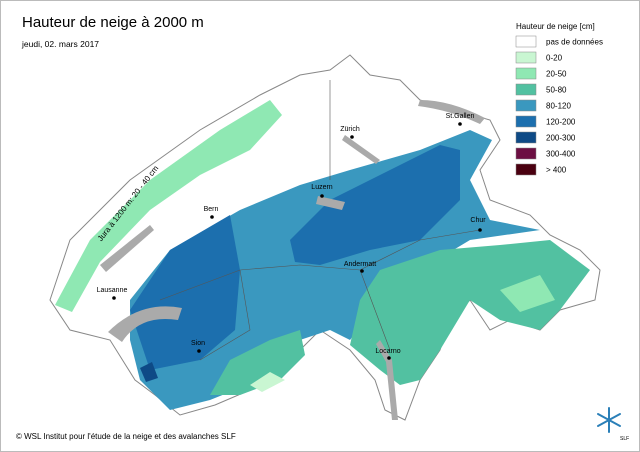  Describe the element at coordinates (556, 170) in the screenshot. I see `legend-label: > 400` at that location.